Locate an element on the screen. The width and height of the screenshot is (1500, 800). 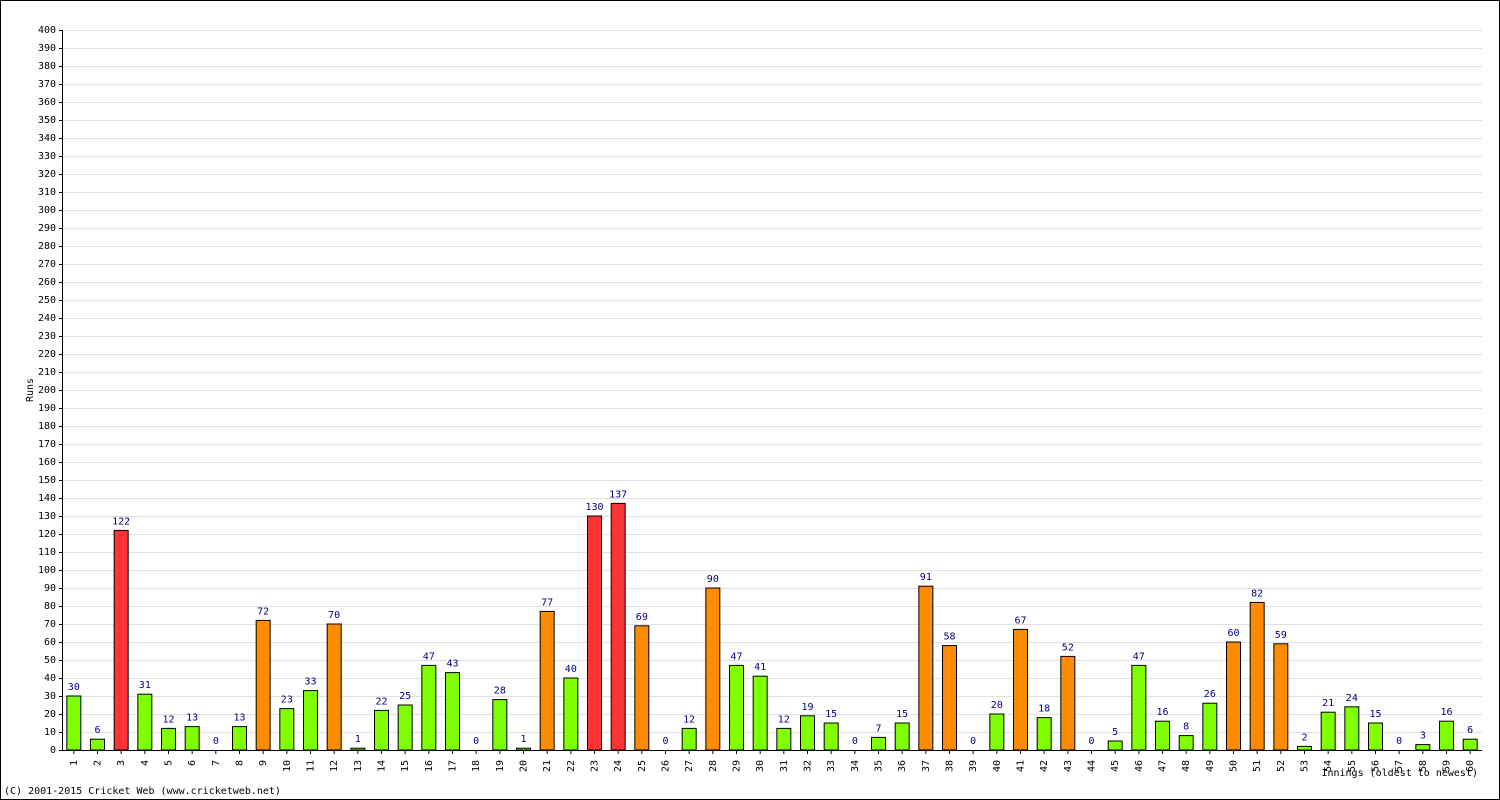
x-tick-label: 29 is located at coordinates (737, 766).